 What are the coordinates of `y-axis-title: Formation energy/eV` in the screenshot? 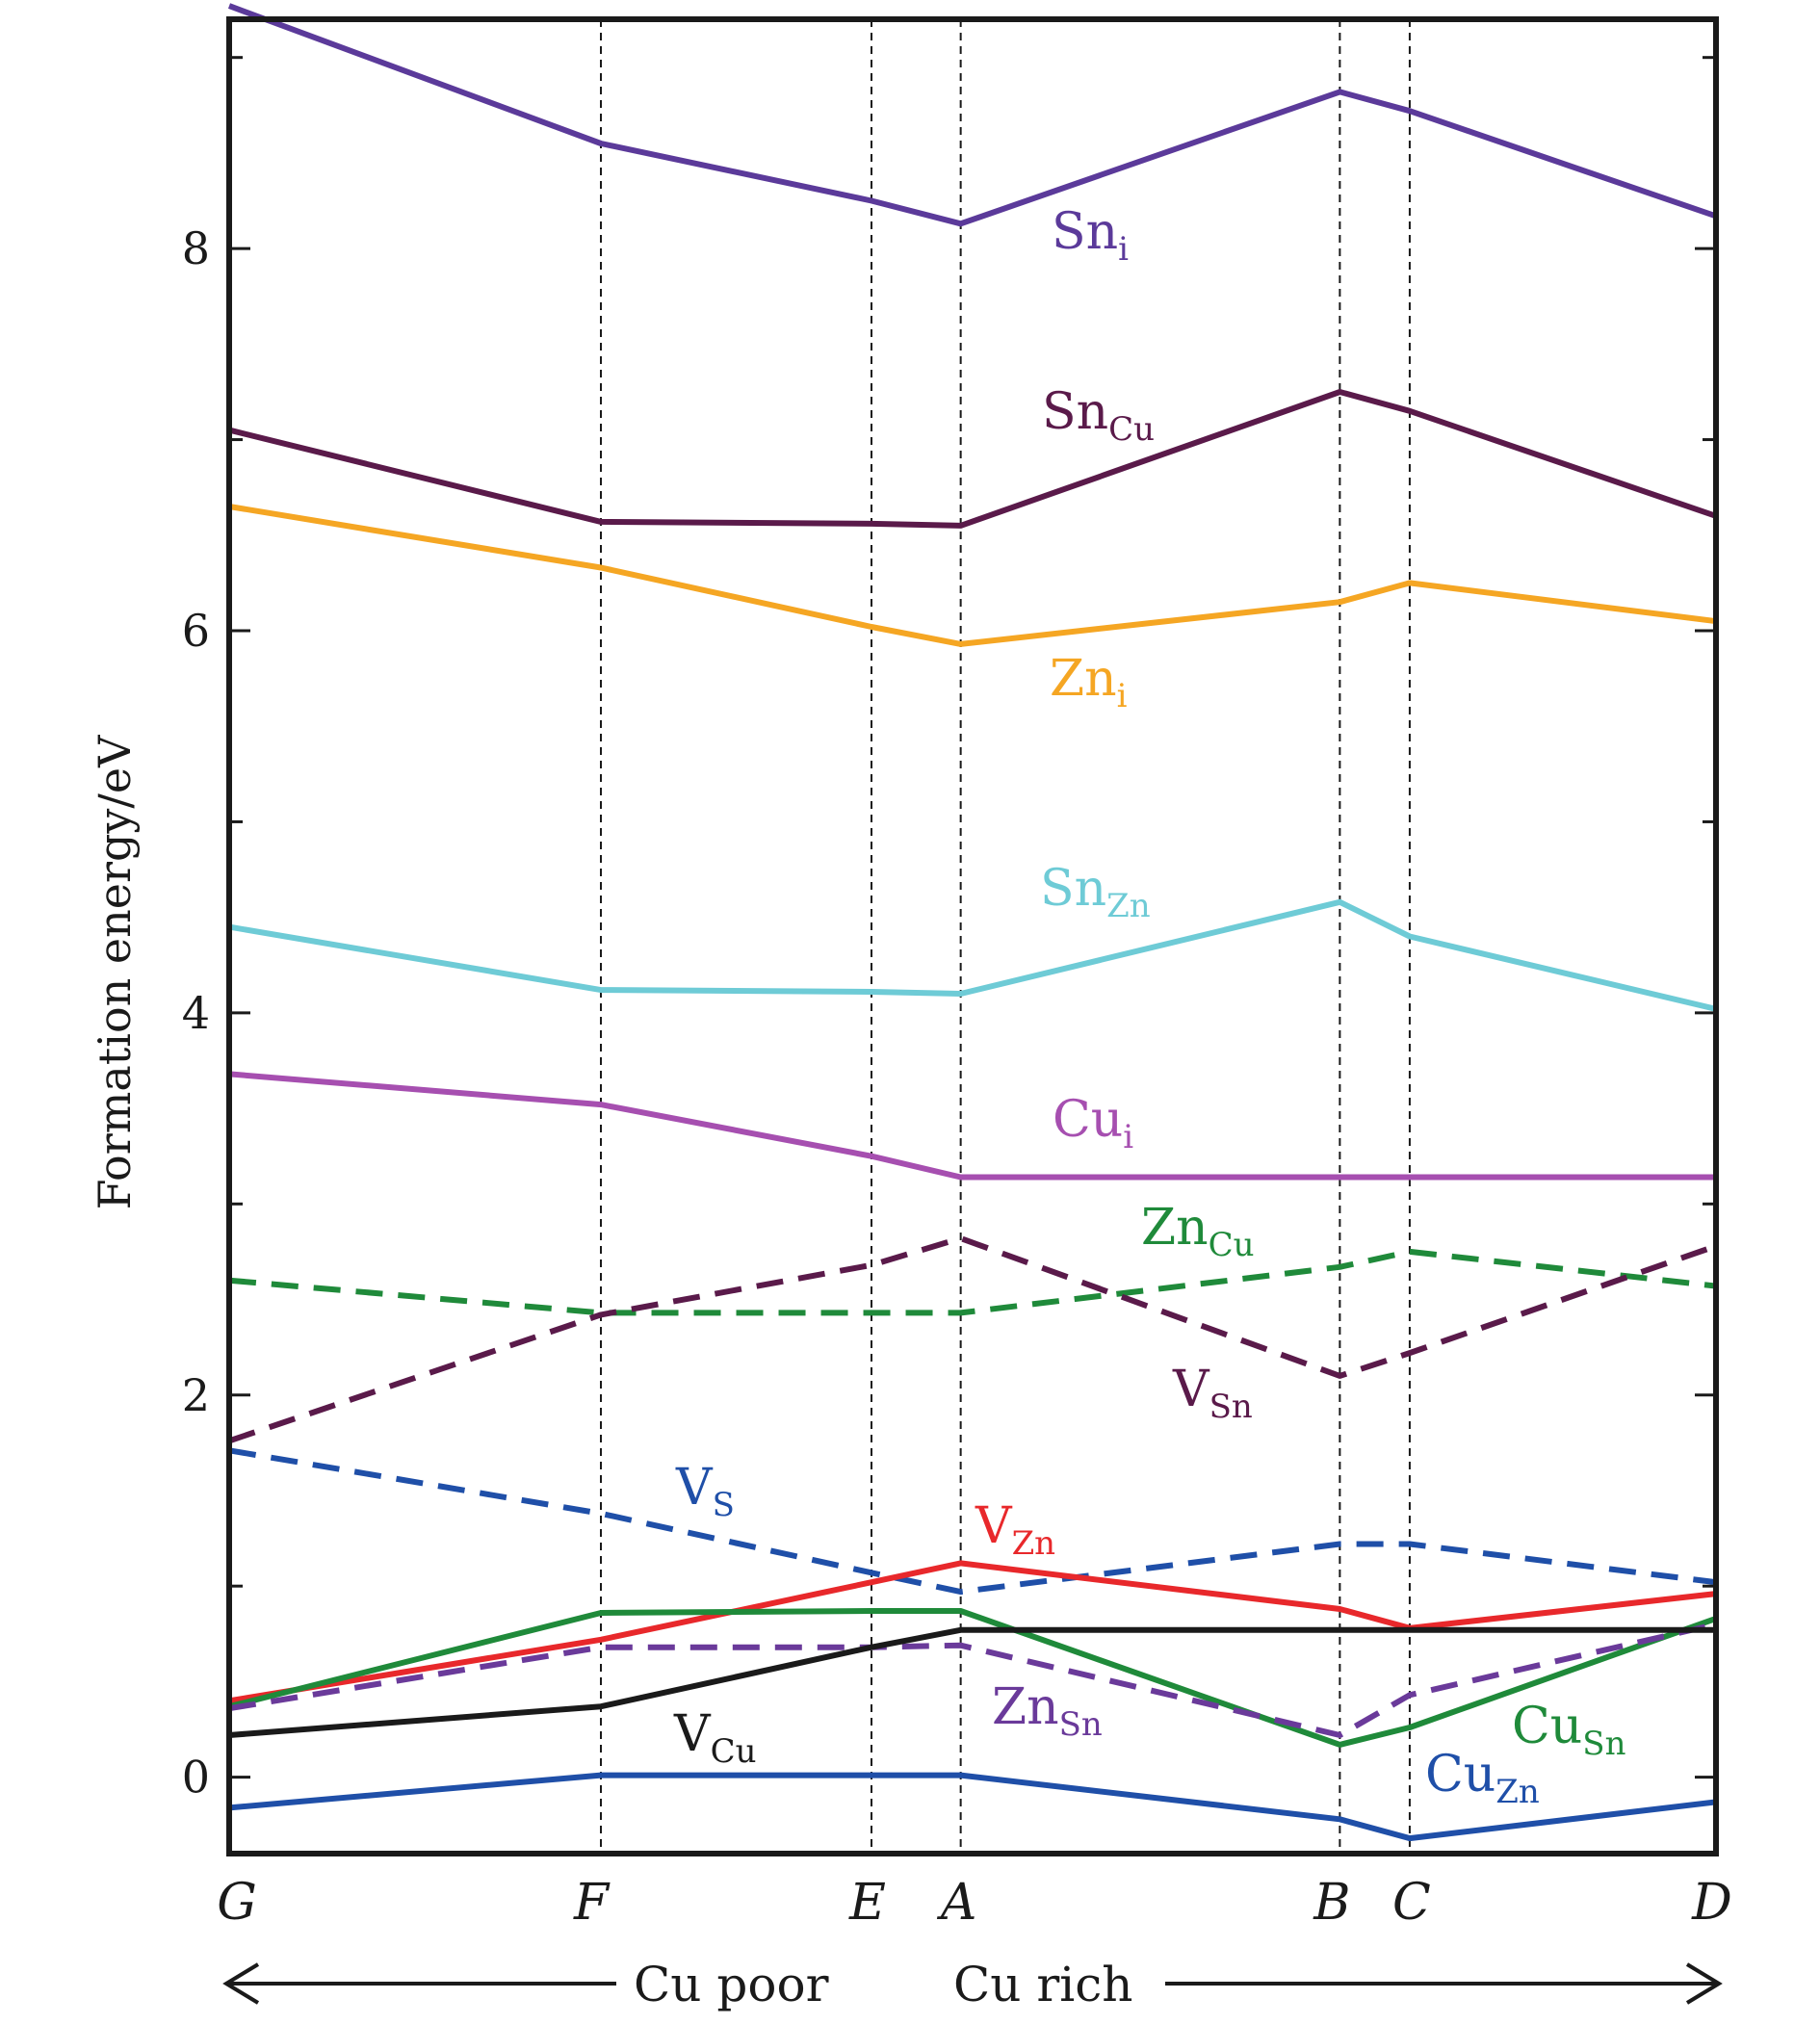 It's located at (115, 972).